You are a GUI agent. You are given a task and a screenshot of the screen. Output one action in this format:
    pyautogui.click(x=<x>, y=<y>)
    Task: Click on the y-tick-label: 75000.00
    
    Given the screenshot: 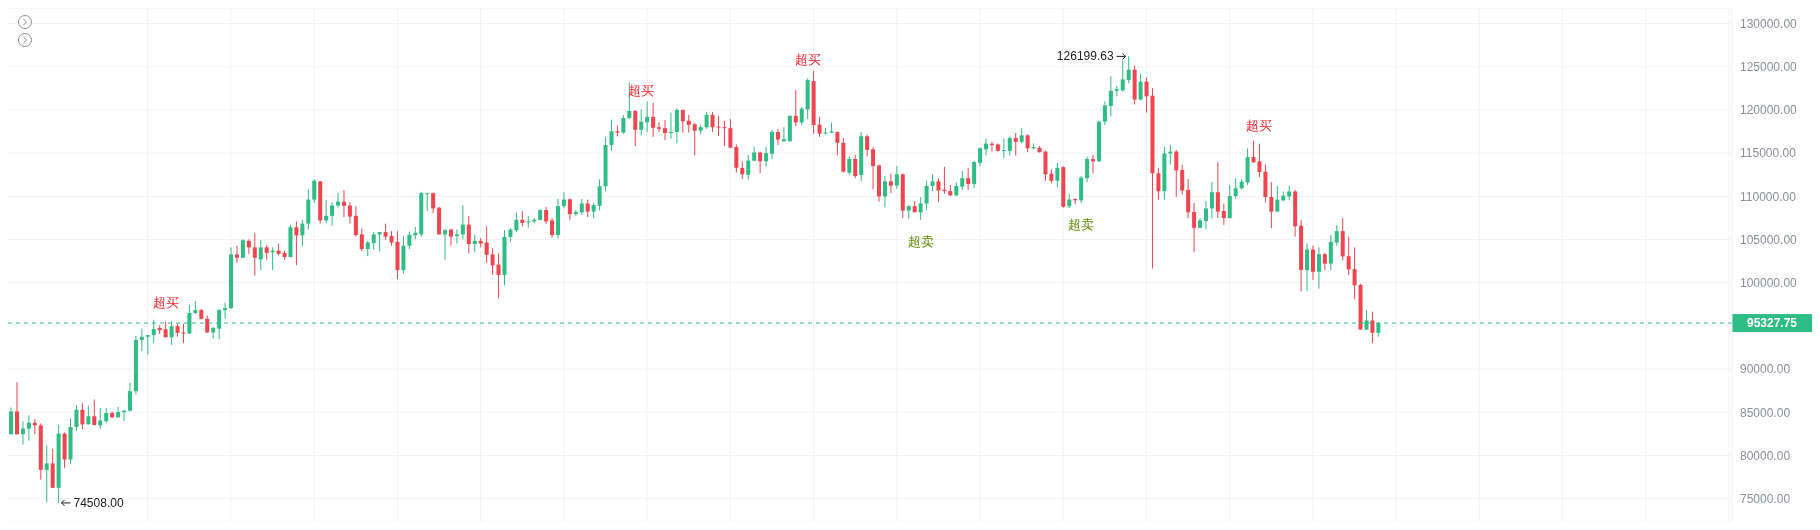 What is the action you would take?
    pyautogui.click(x=1765, y=498)
    